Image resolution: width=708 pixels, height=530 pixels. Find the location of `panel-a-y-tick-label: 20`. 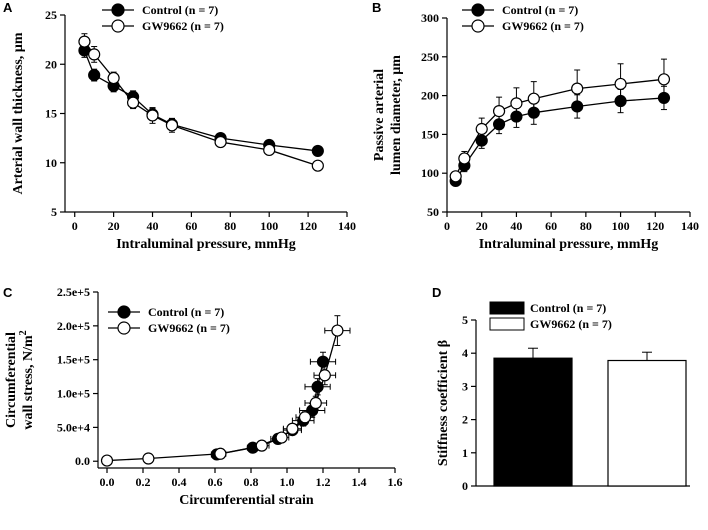

panel-a-y-tick-label: 20 is located at coordinates (51, 64).